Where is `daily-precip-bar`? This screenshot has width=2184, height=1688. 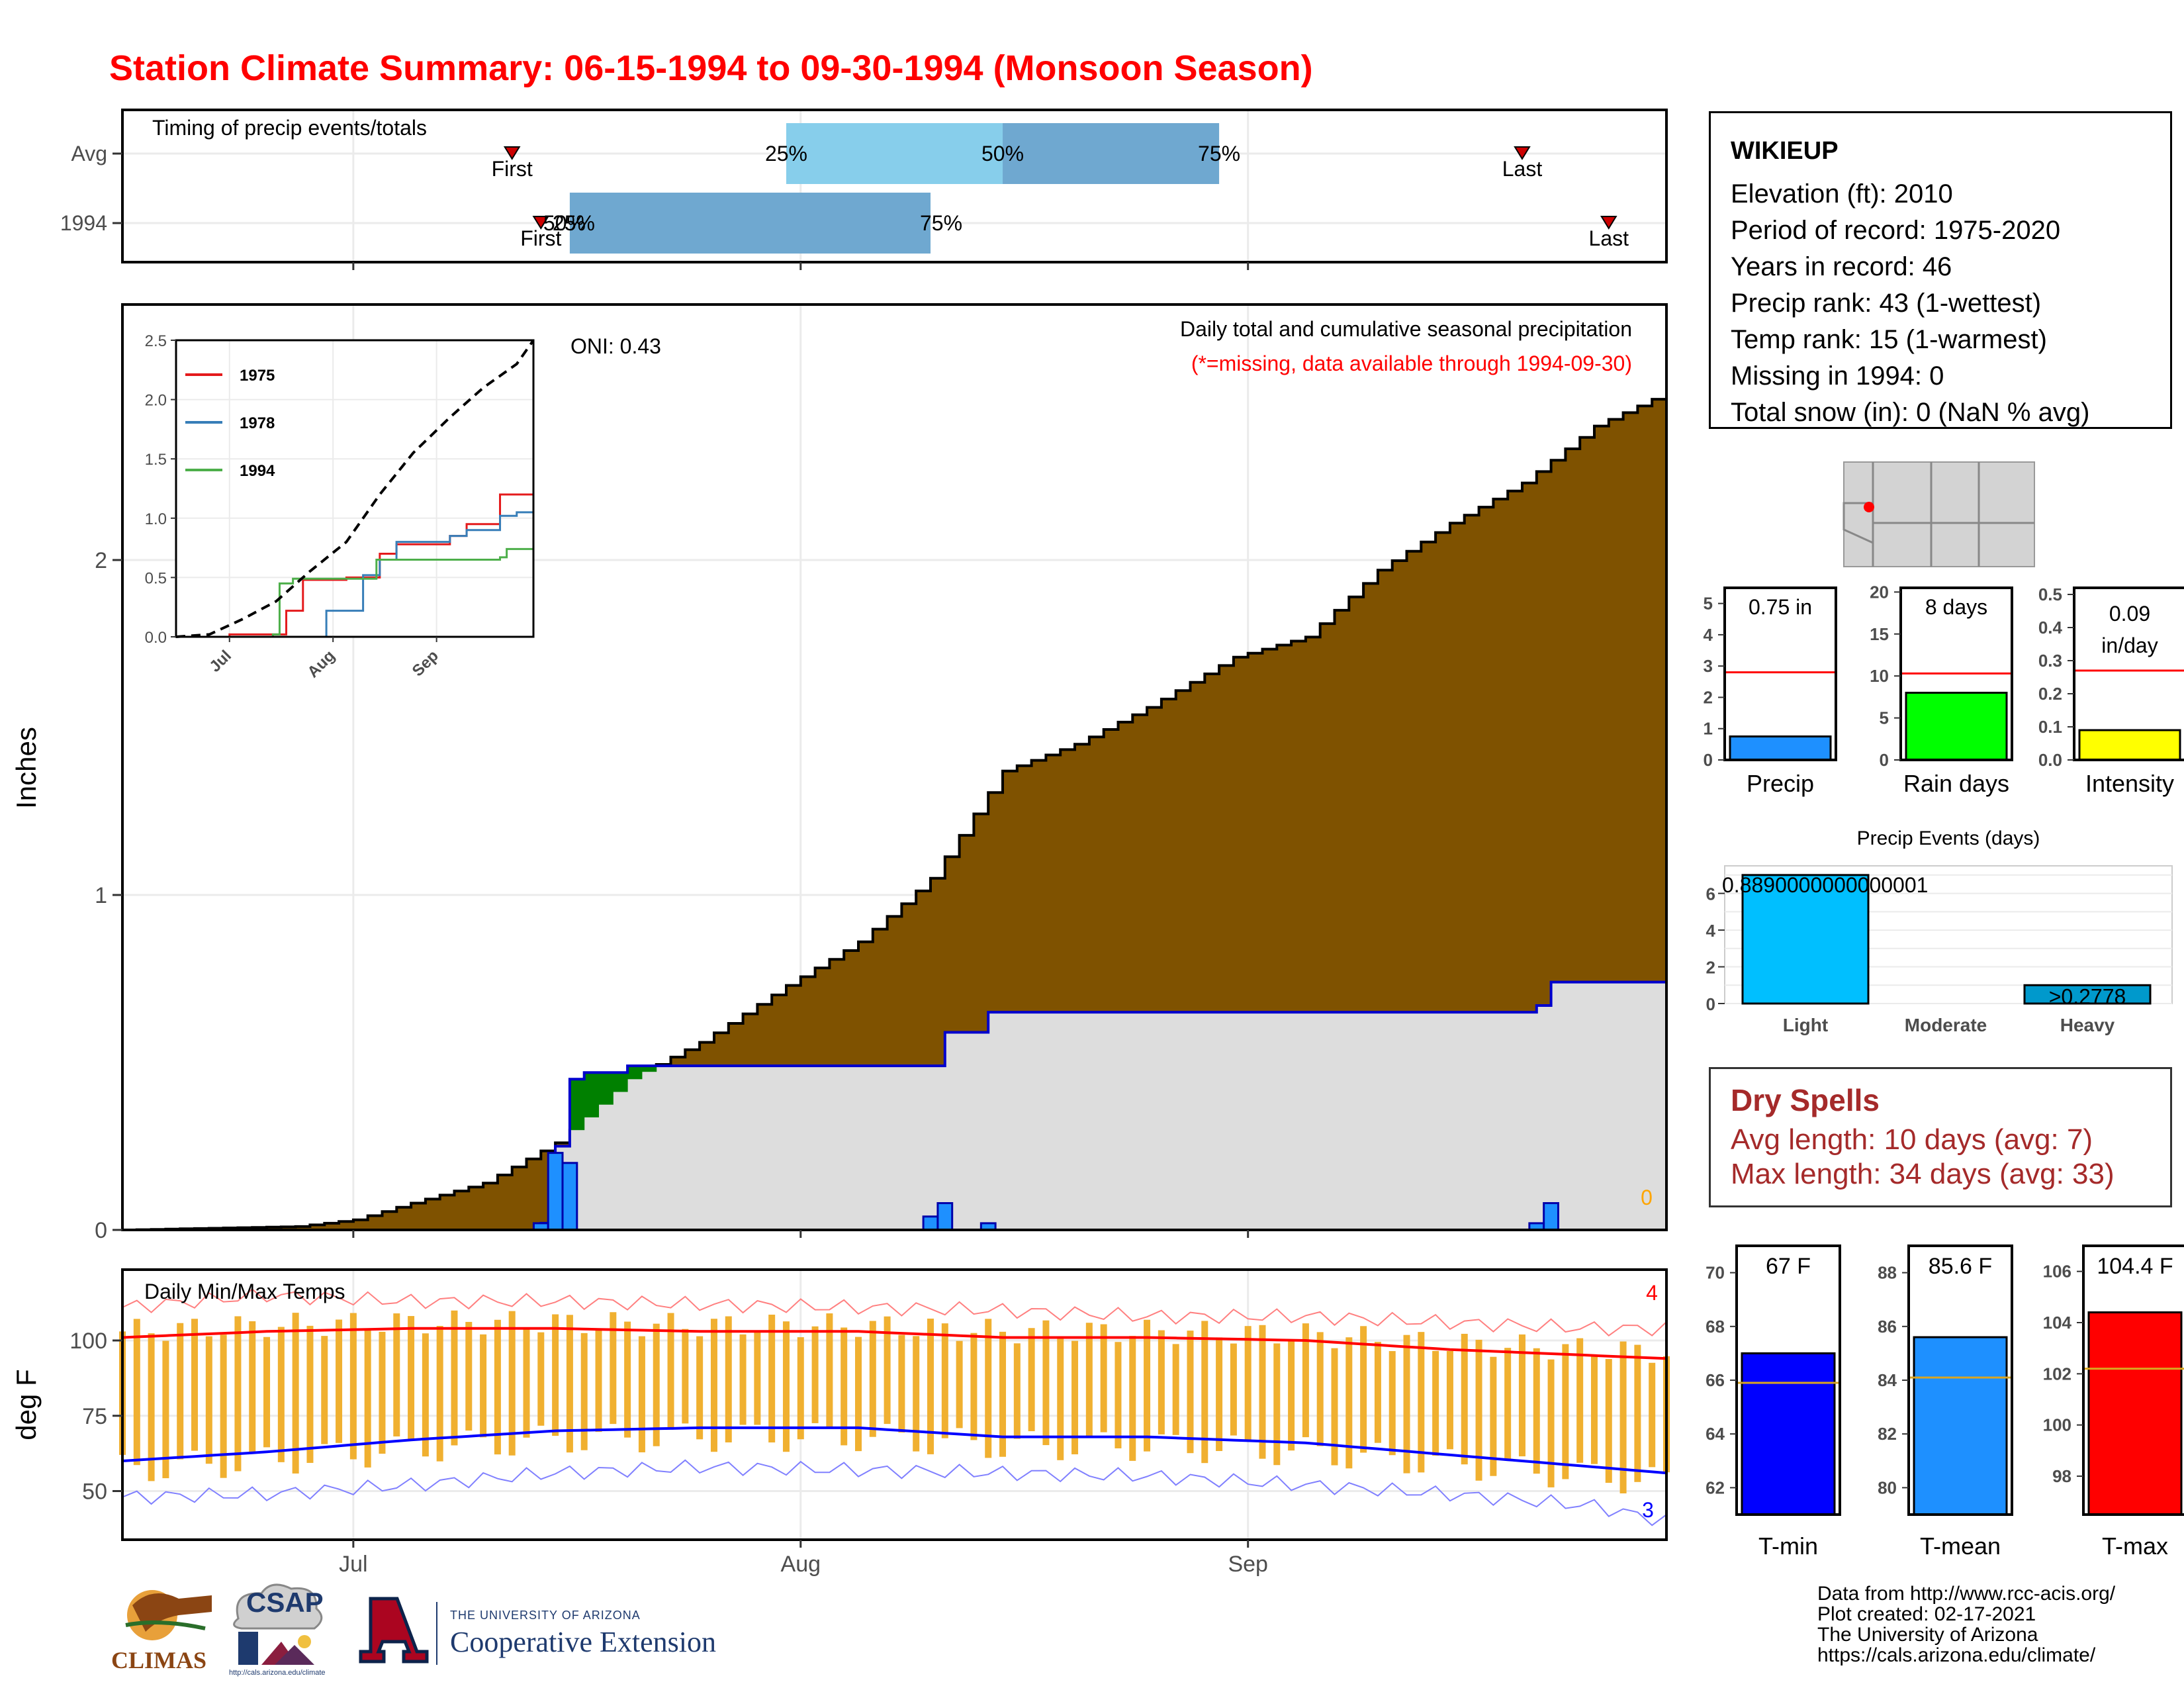 daily-precip-bar is located at coordinates (1551, 1216).